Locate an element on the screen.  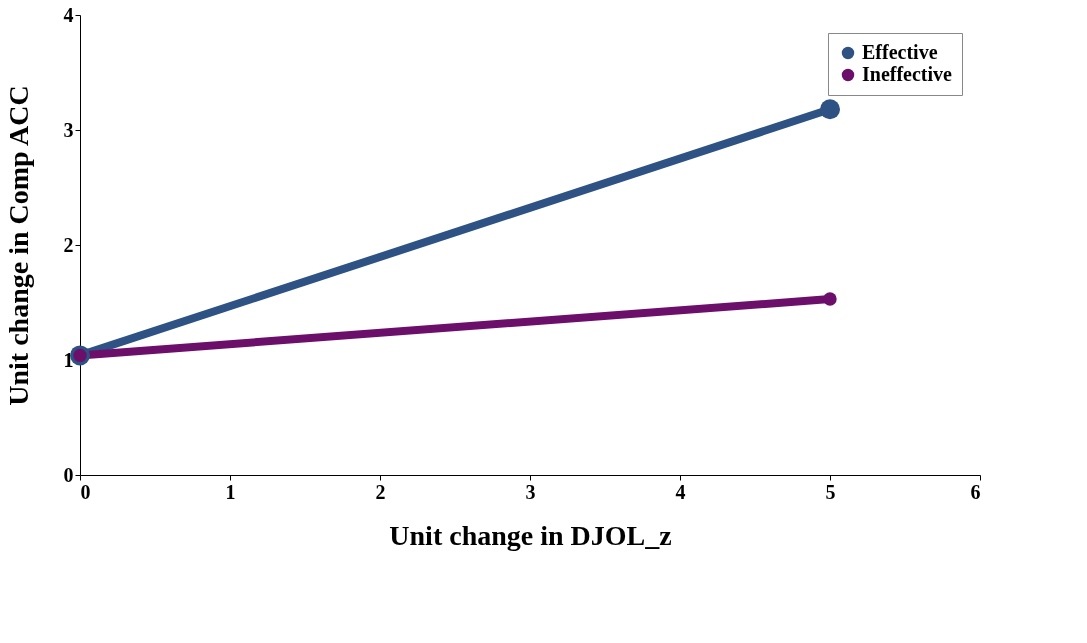
y-tick-label: 4 is located at coordinates (68, 14).